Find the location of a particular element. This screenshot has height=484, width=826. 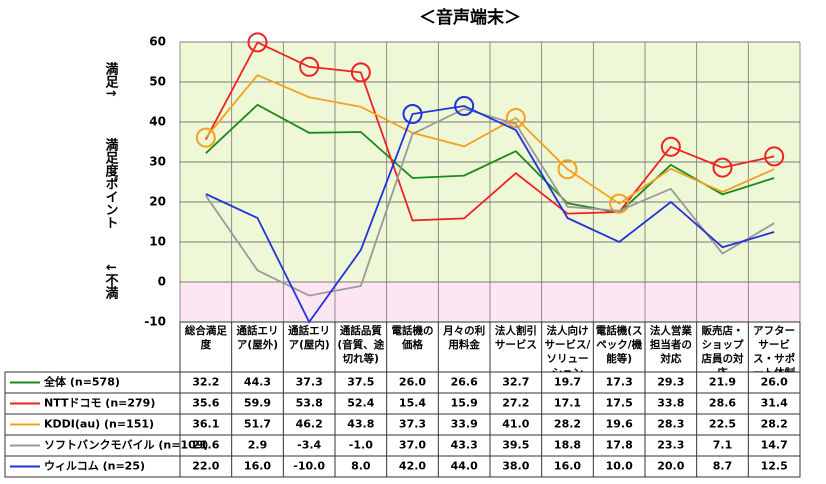

table-value: 51.7 is located at coordinates (257, 424).